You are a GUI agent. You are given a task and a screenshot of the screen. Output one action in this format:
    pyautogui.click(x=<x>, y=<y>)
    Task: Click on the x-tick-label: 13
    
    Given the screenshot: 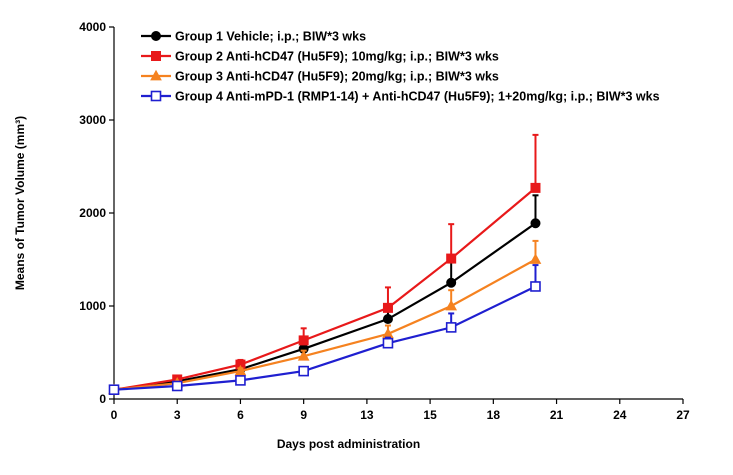 What is the action you would take?
    pyautogui.click(x=367, y=415)
    